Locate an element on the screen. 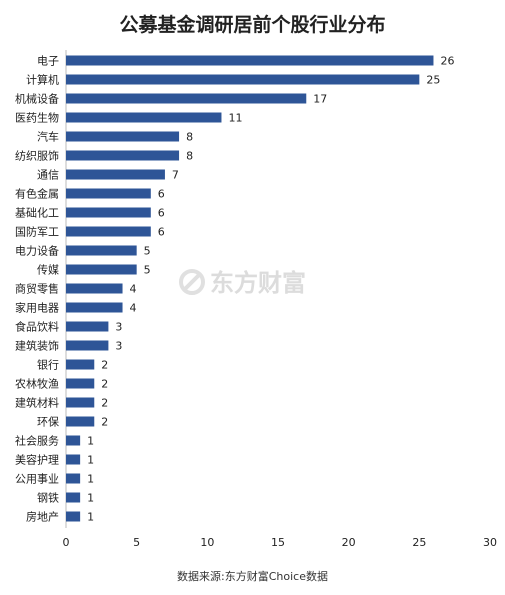  category-label: 社会服务 is located at coordinates (37, 441).